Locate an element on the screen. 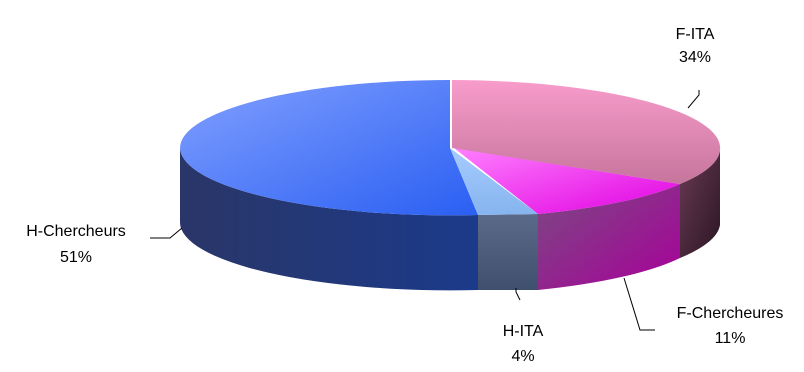  label-f-chercheures: F-Chercheures is located at coordinates (730, 313).